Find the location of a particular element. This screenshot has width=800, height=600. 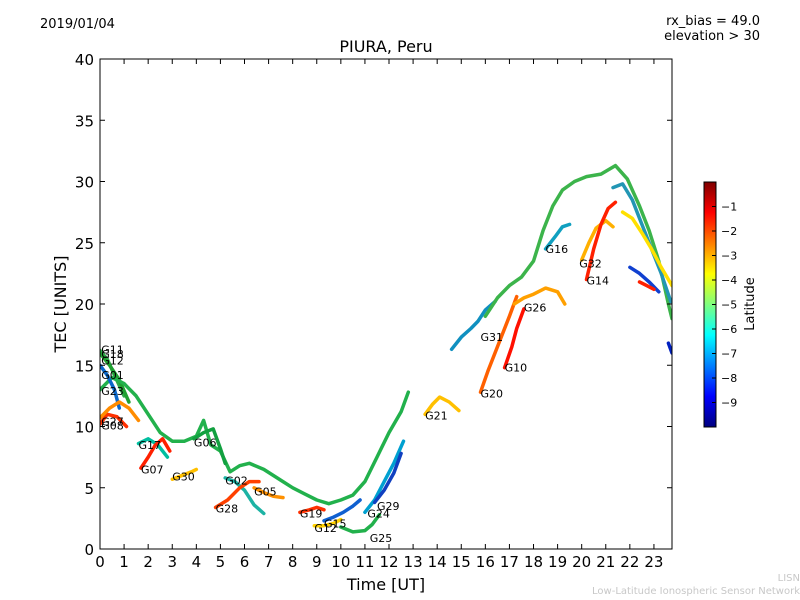

satellite-label: G08 is located at coordinates (112, 425).